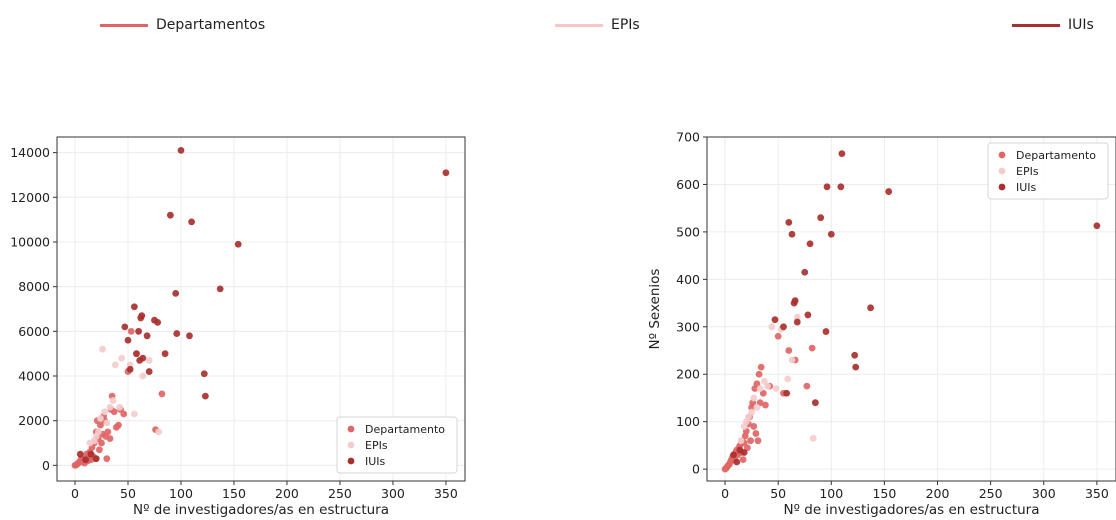 This screenshot has height=520, width=1116. Describe the element at coordinates (75, 493) in the screenshot. I see `chart1-xtick-label: 0` at that location.